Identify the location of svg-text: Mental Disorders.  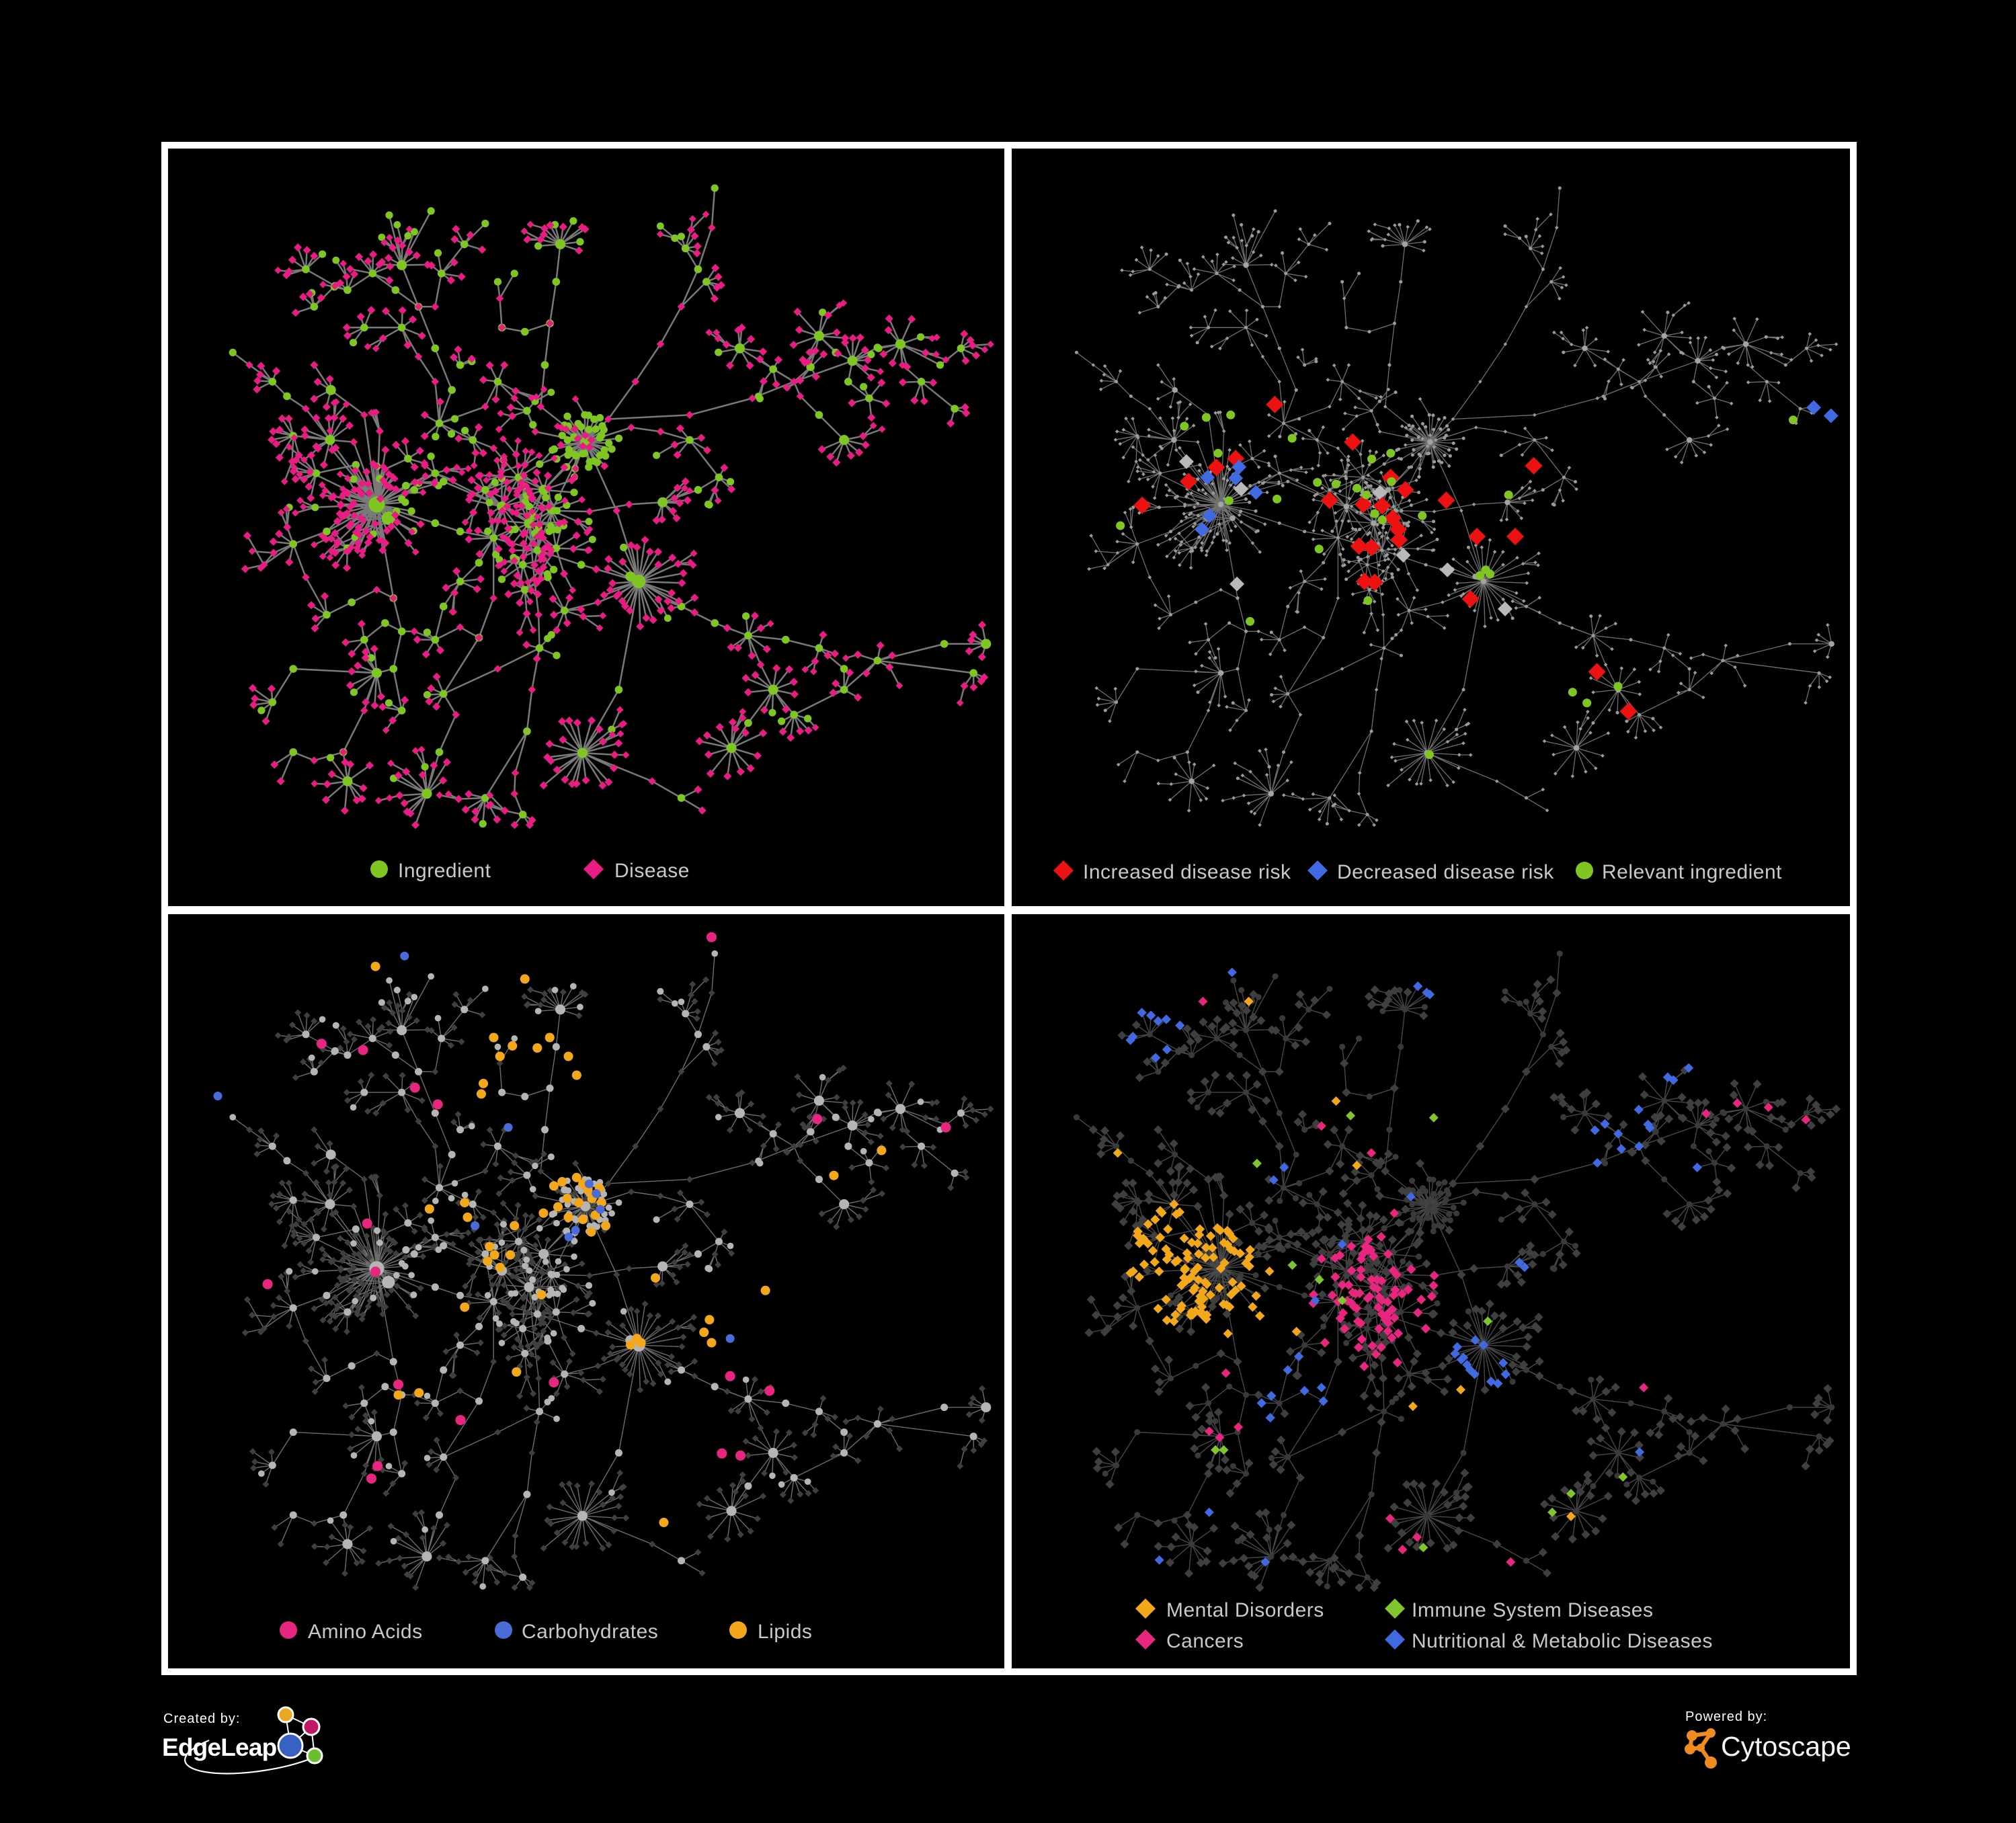
(1245, 1610).